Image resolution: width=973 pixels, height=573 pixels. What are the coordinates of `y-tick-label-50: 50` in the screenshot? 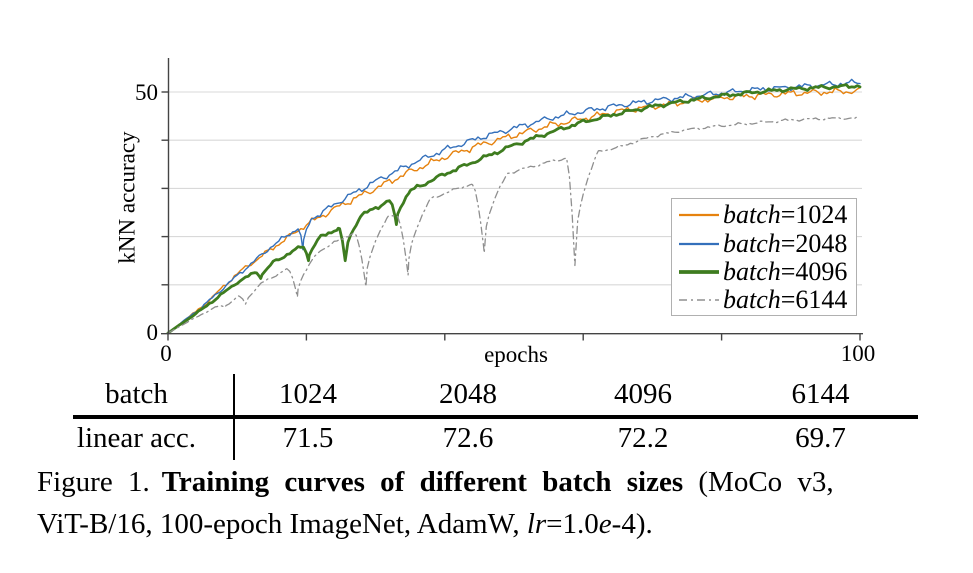 It's located at (146, 92).